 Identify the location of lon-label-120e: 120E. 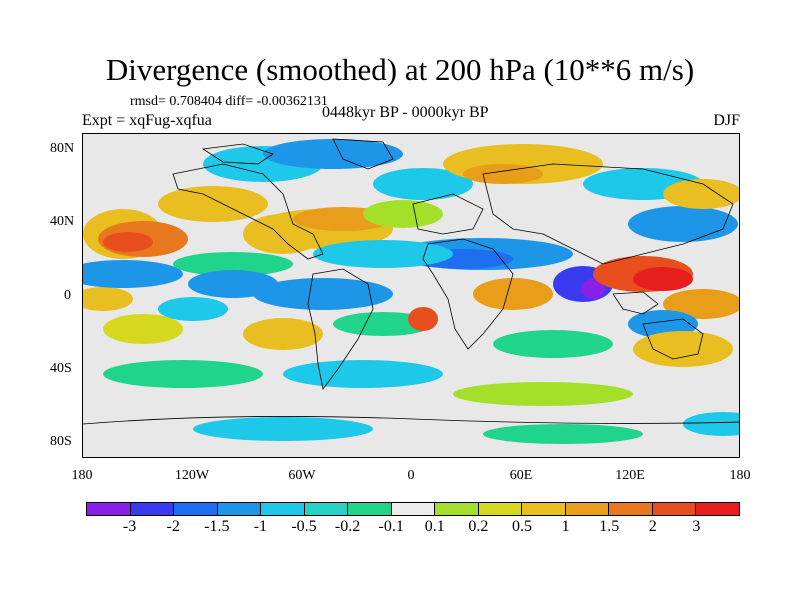
(630, 475).